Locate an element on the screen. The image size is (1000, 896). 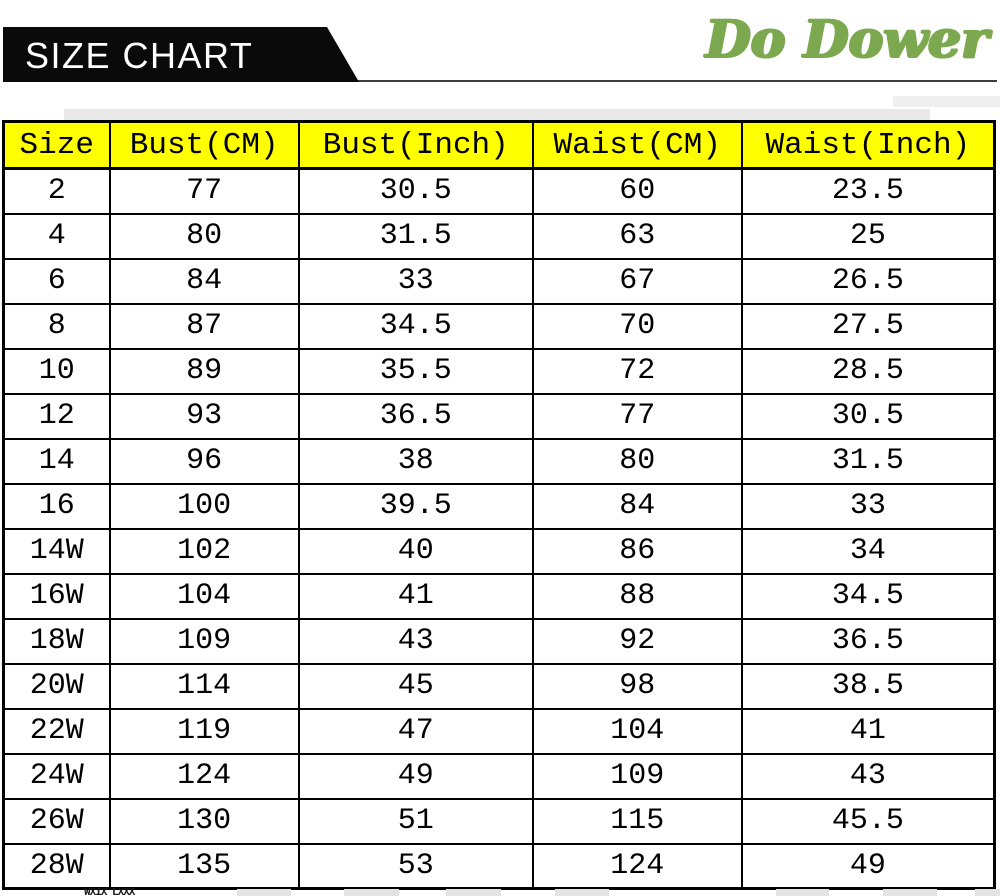
table-cell: 34.5 is located at coordinates (415, 326).